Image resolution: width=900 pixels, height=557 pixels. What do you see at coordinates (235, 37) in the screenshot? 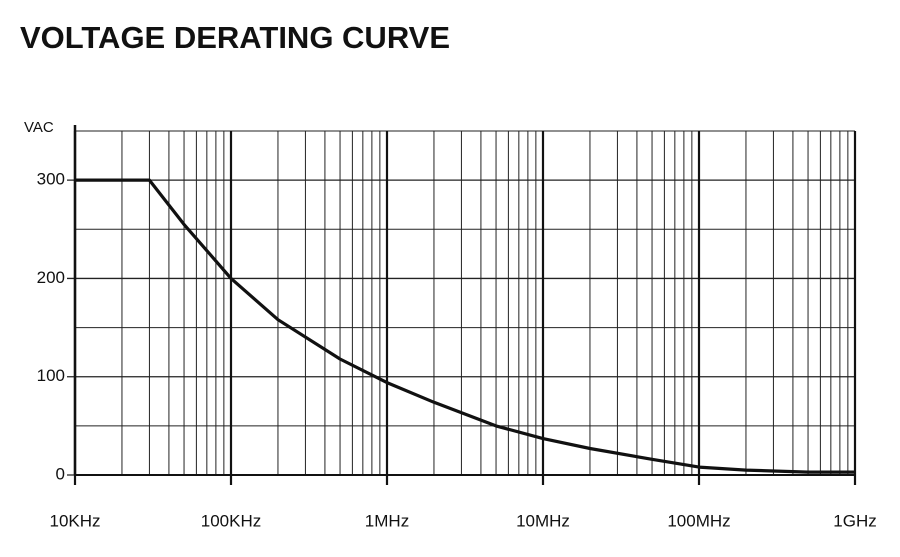
I see `chart-title: VOLTAGE DERATING CURVE` at bounding box center [235, 37].